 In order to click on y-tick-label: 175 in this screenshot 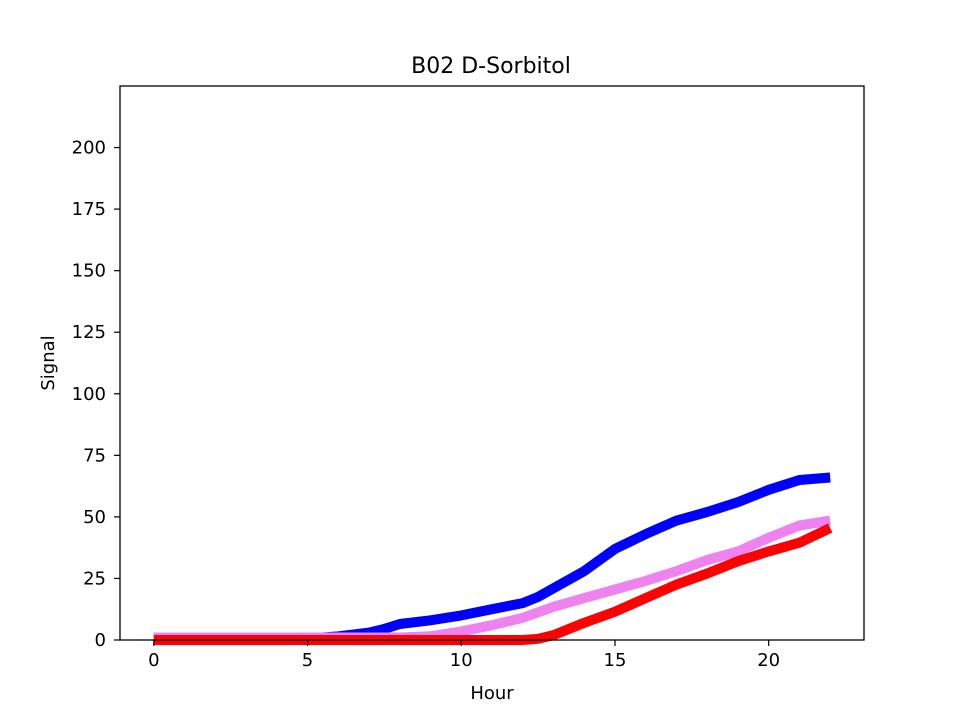, I will do `click(89, 209)`.